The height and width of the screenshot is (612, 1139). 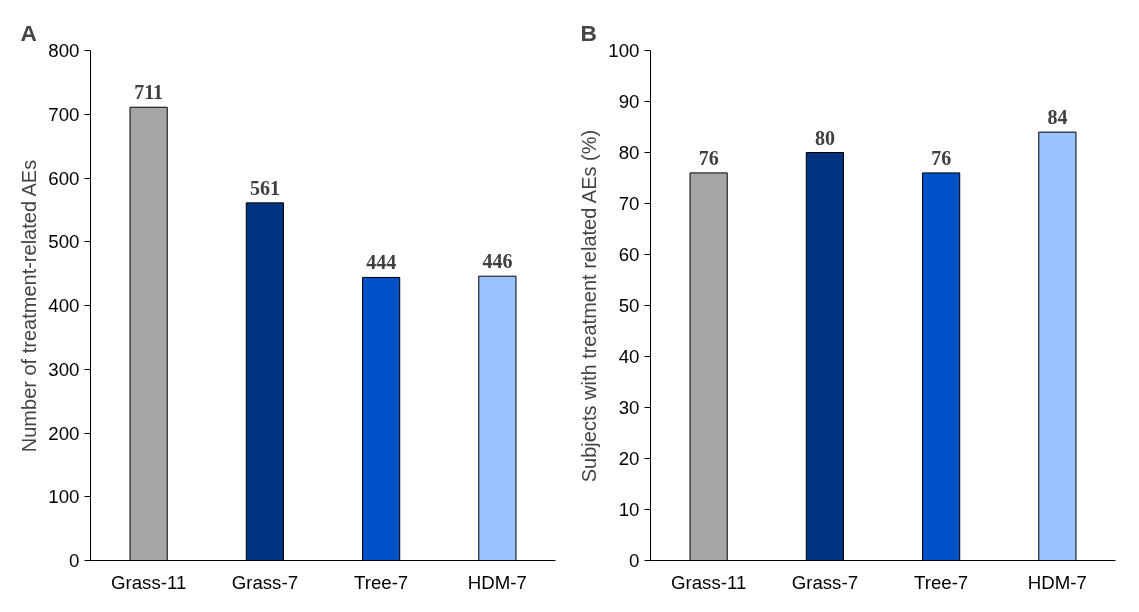 What do you see at coordinates (629, 458) in the screenshot?
I see `y-tick-label: 20` at bounding box center [629, 458].